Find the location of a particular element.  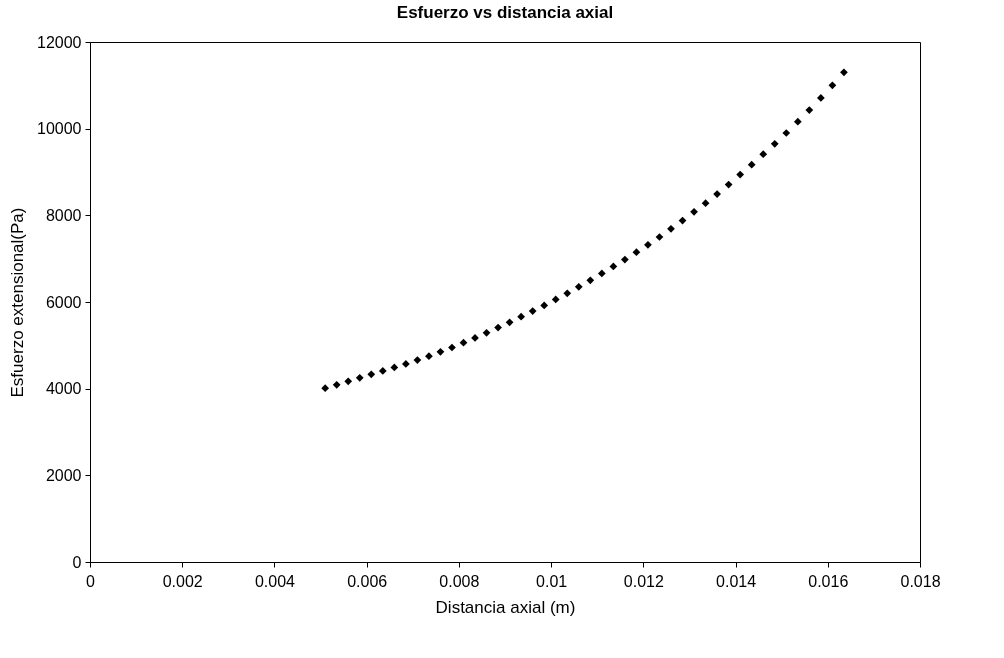

y-tick-label: 10000 is located at coordinates (59, 129).